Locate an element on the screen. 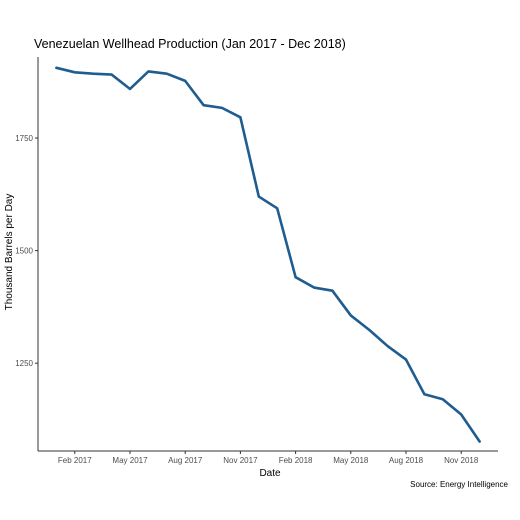  y-tick-label: 1250 is located at coordinates (24, 363).